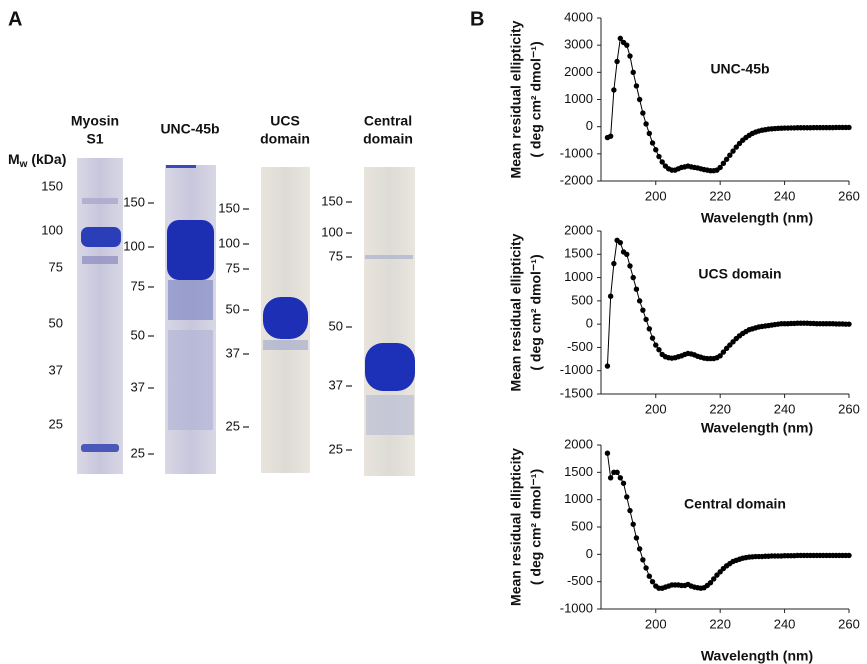 This screenshot has height=664, width=867. I want to click on x-tick-label: 200, so click(656, 195).